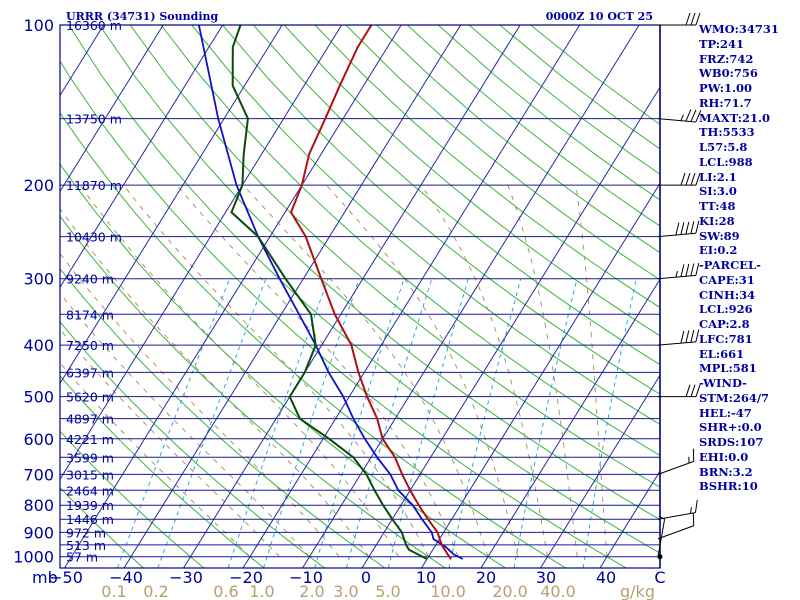 The width and height of the screenshot is (800, 600). What do you see at coordinates (387, 591) in the screenshot?
I see `mixing-ratio-label: 5.0` at bounding box center [387, 591].